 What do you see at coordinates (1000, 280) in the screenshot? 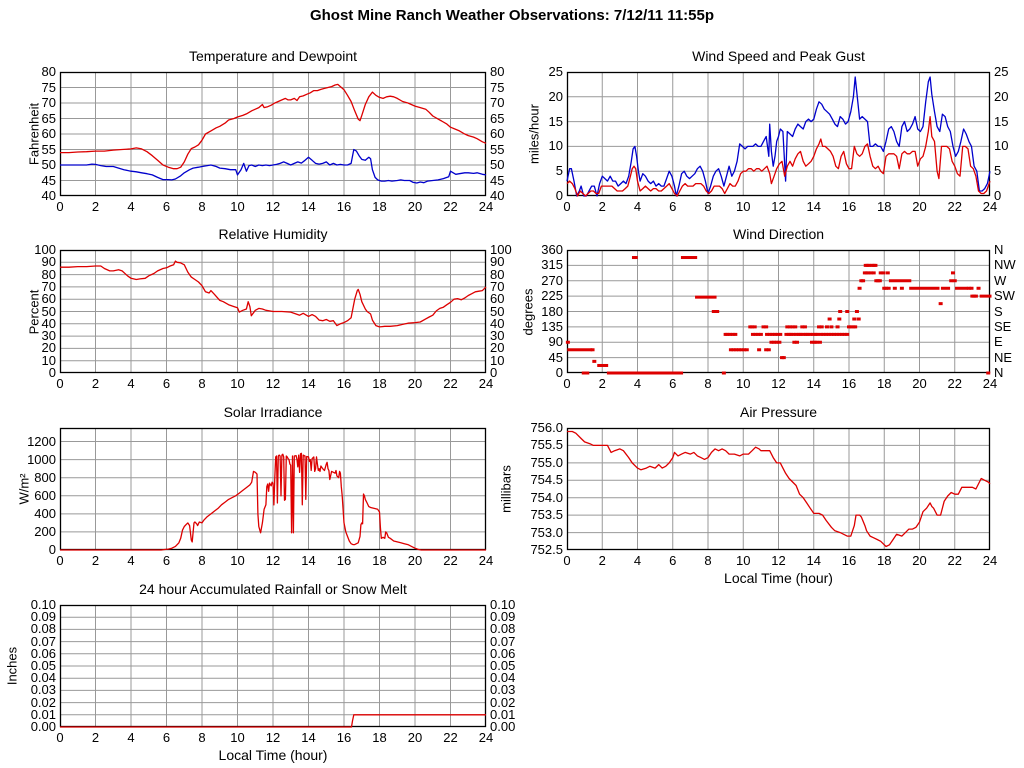
I see `tick-label: W` at bounding box center [1000, 280].